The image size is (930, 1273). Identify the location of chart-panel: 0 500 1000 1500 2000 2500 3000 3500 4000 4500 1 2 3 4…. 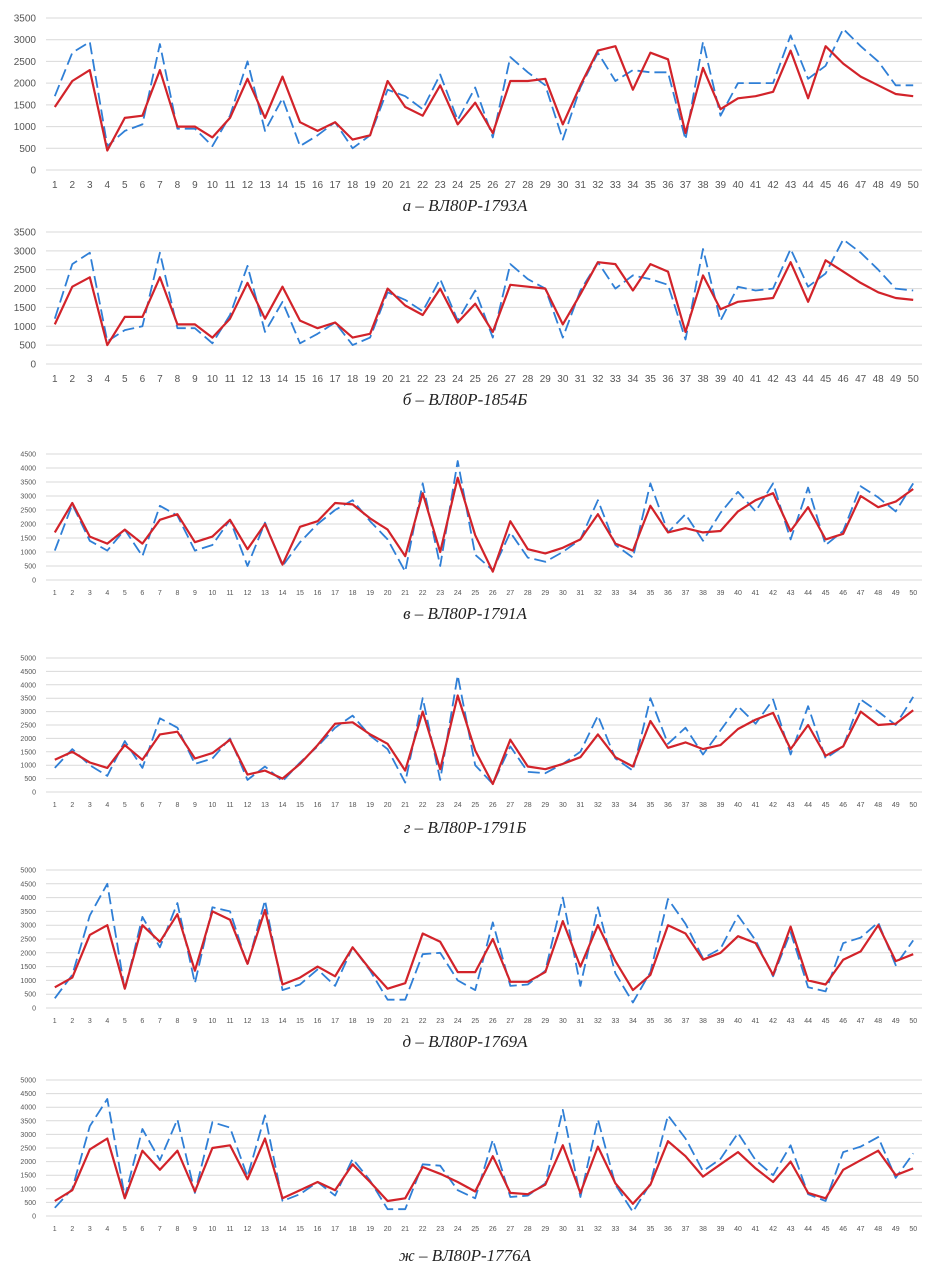
(465, 535).